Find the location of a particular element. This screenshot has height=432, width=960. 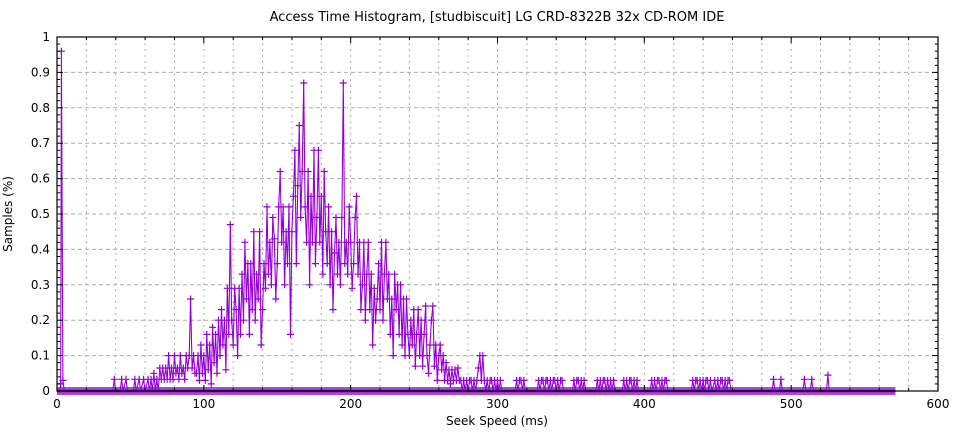

x-tick-label: 300 is located at coordinates (497, 404).